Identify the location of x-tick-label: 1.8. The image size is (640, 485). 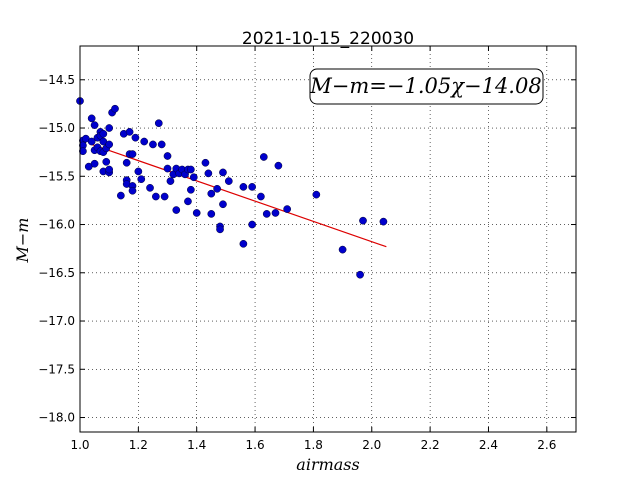
(313, 445).